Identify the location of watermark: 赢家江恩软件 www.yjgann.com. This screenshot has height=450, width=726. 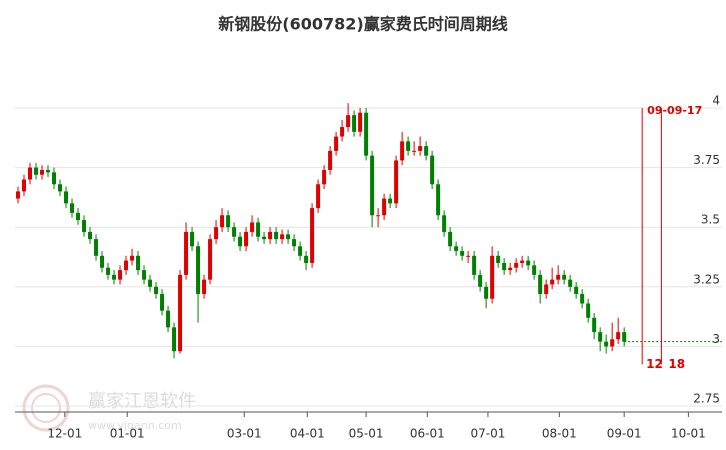
(109, 408).